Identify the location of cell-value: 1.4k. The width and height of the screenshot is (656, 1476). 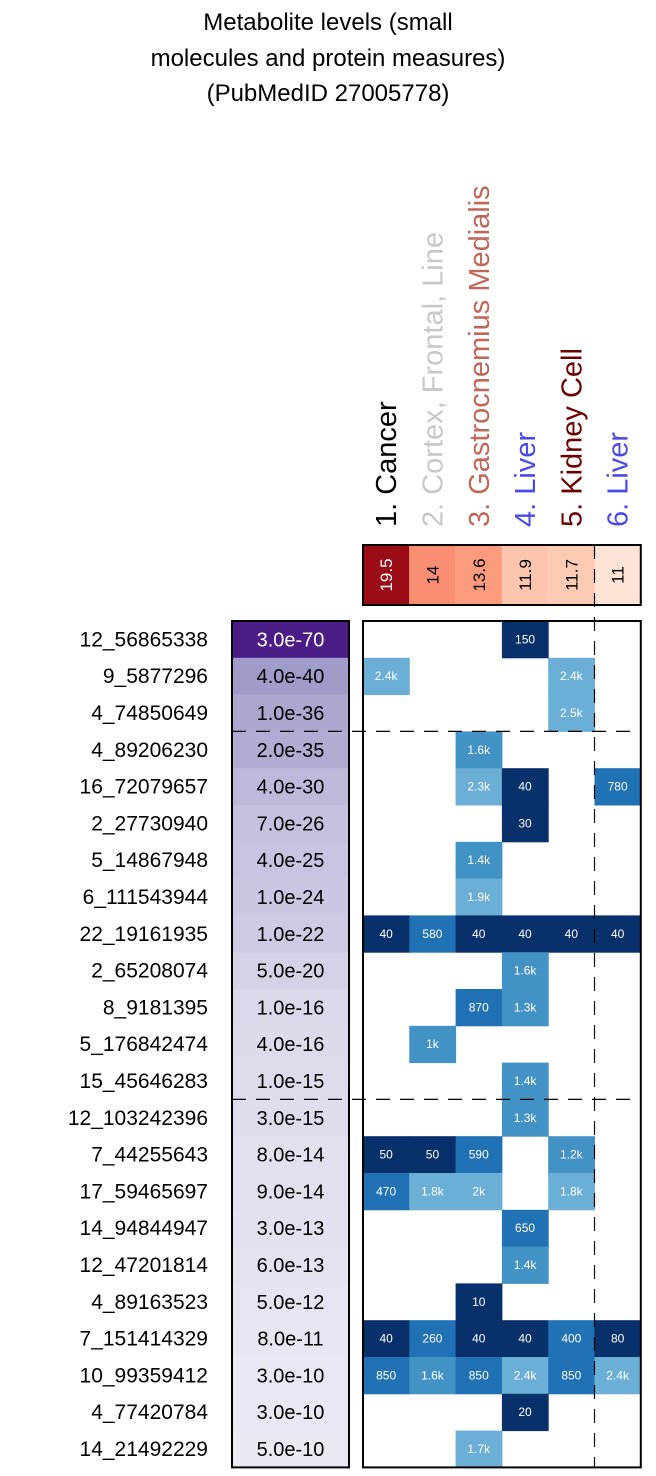
(479, 860).